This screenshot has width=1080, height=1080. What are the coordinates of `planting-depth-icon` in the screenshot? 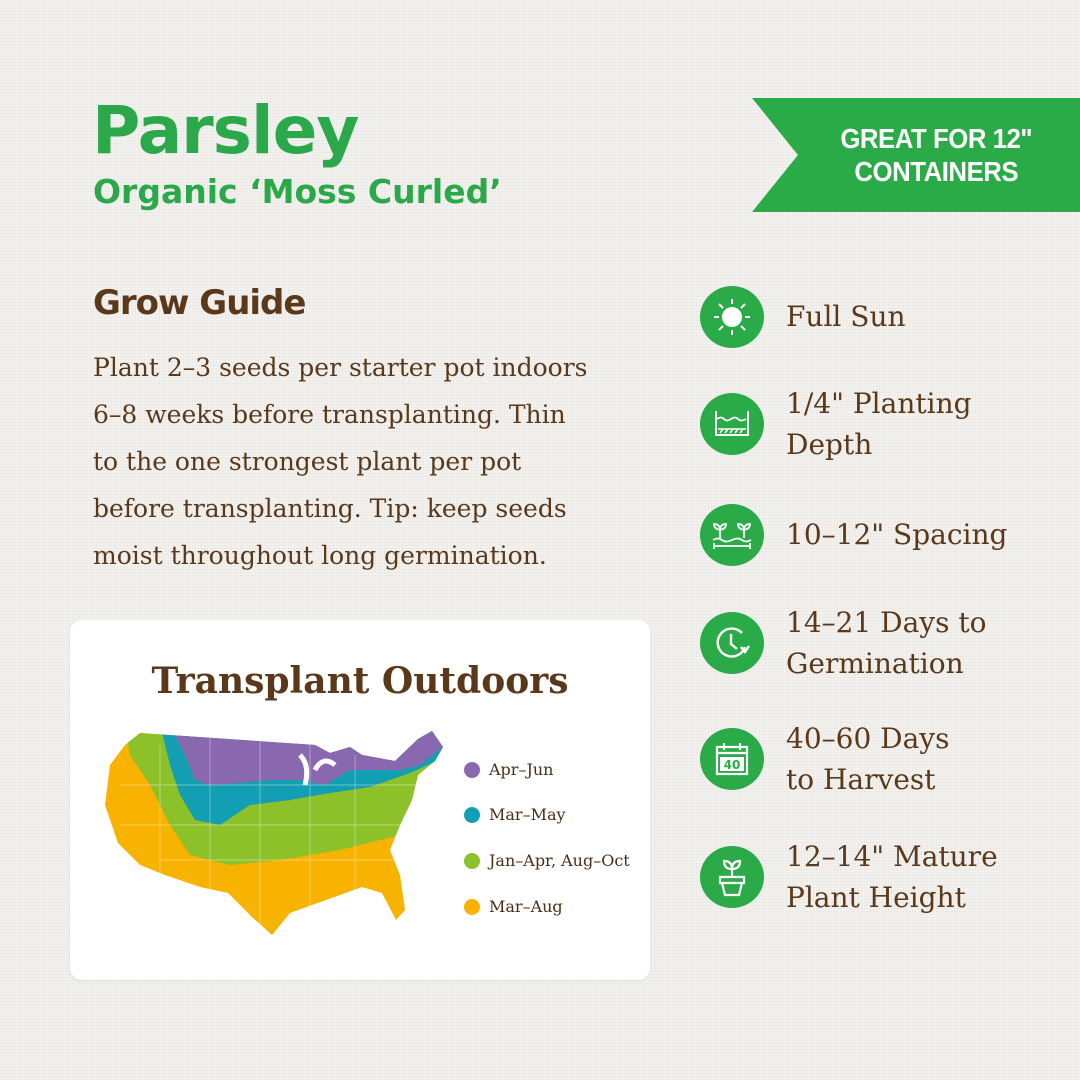 It's located at (732, 424).